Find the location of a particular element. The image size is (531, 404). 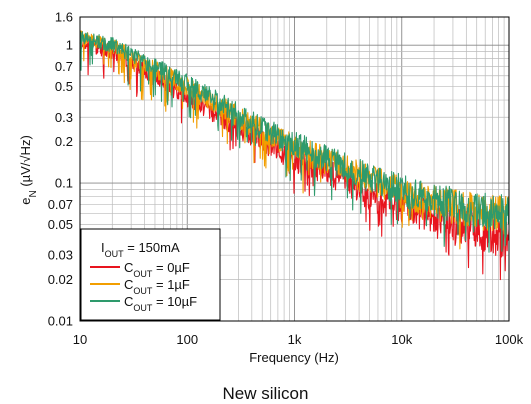

x-tick-label: 100k is located at coordinates (509, 339).